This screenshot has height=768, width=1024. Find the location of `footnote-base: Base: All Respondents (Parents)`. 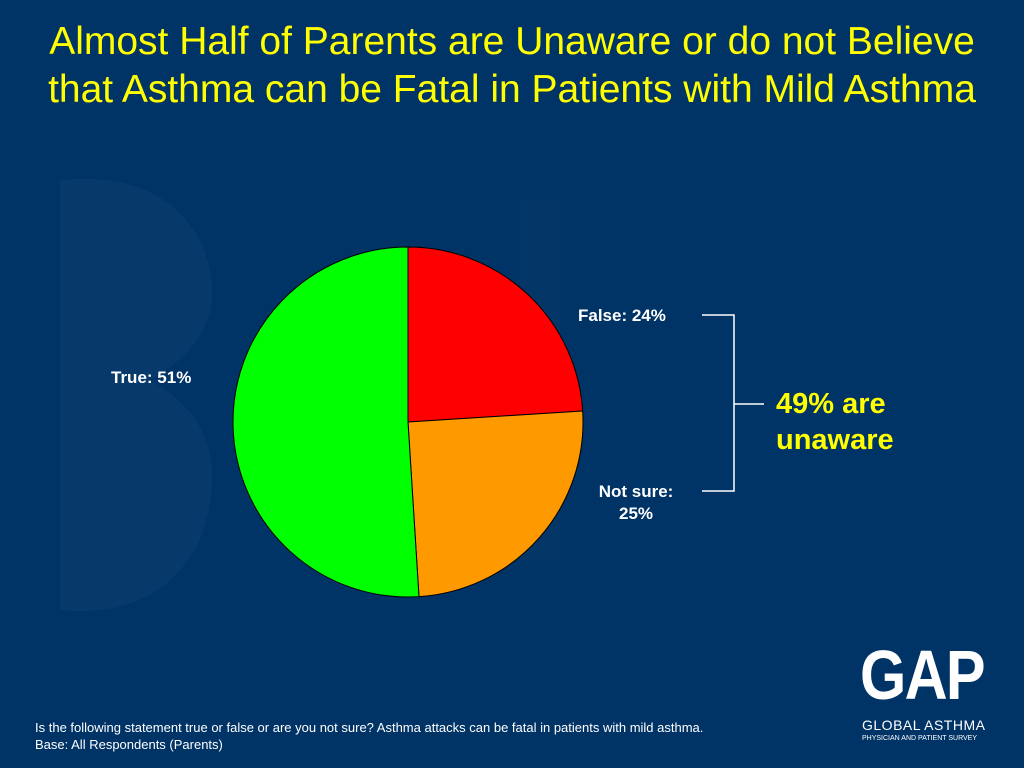

footnote-base: Base: All Respondents (Parents) is located at coordinates (129, 744).